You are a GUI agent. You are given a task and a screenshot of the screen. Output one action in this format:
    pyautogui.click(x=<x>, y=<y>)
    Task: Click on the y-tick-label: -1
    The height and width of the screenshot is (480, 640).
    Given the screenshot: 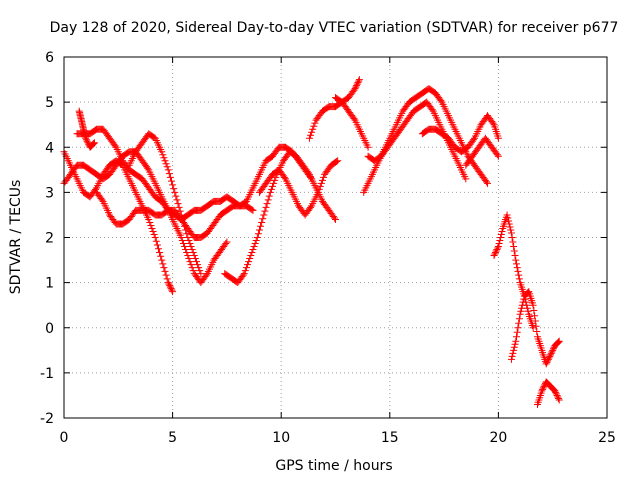 What is the action you would take?
    pyautogui.click(x=47, y=374)
    